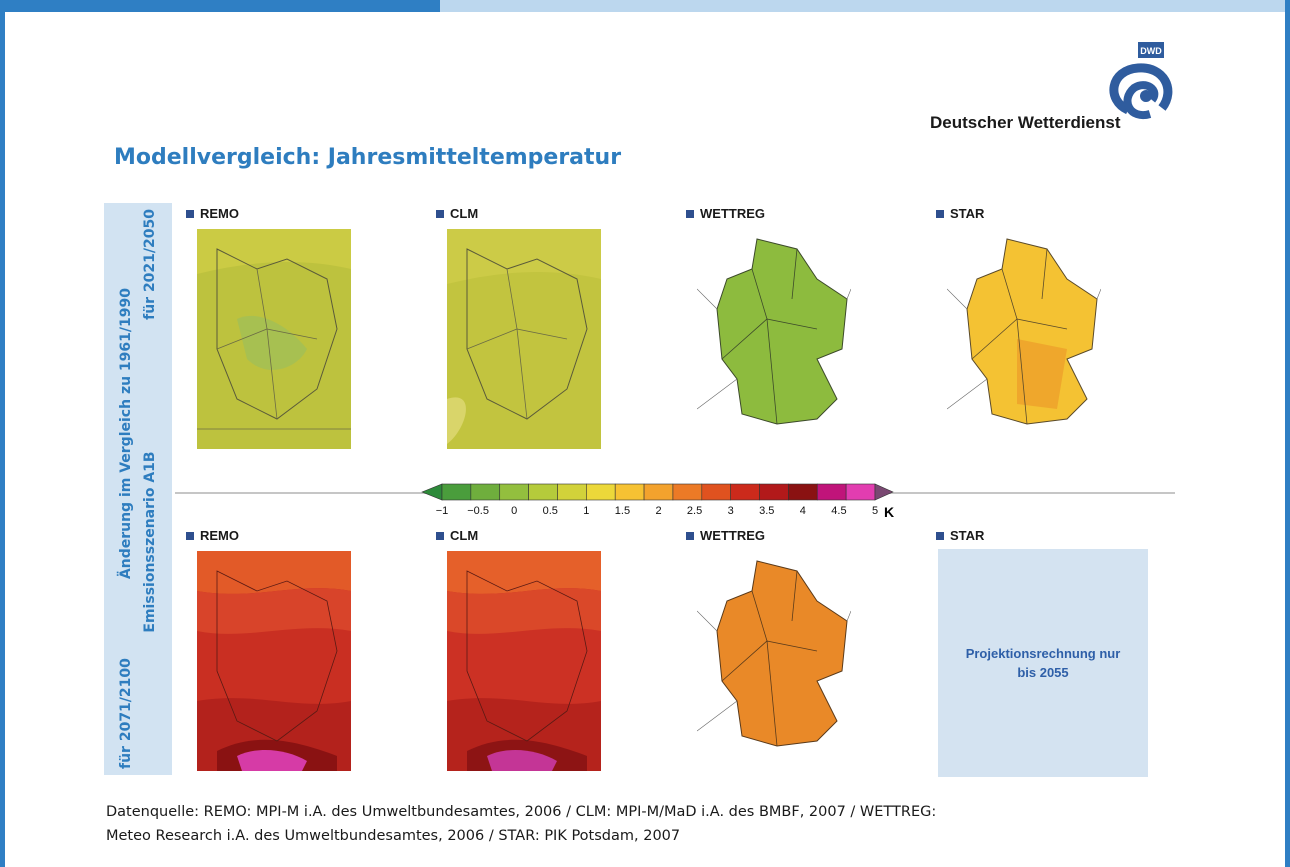 The height and width of the screenshot is (867, 1290). What do you see at coordinates (725, 213) in the screenshot?
I see `panel-title-wettreg-top: WETTREG` at bounding box center [725, 213].